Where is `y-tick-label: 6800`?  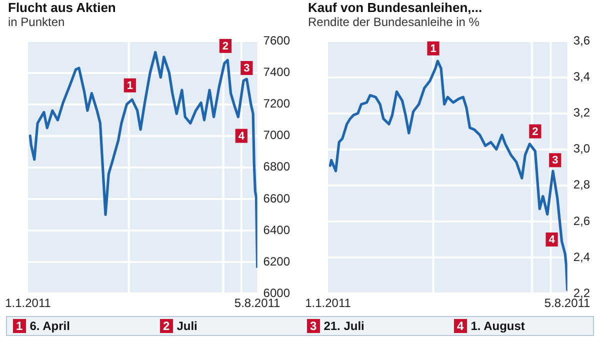 y-tick-label: 6800 is located at coordinates (276, 167).